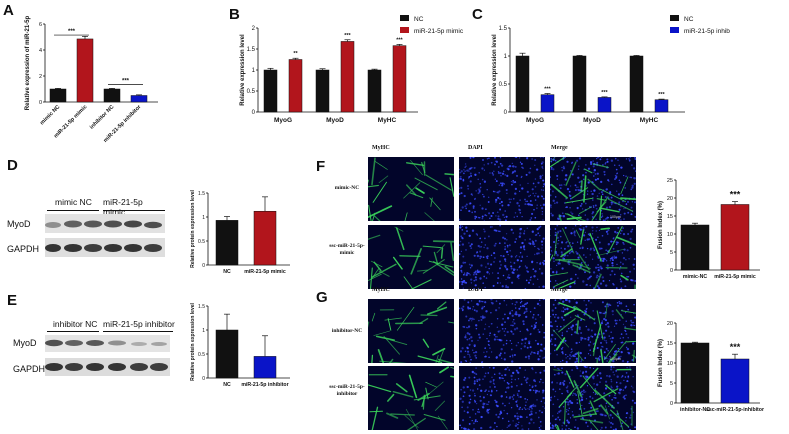 This screenshot has width=789, height=434. Describe the element at coordinates (28, 62) in the screenshot. I see `y-axis-label-a: Relative expression of miR-21-5p` at that location.